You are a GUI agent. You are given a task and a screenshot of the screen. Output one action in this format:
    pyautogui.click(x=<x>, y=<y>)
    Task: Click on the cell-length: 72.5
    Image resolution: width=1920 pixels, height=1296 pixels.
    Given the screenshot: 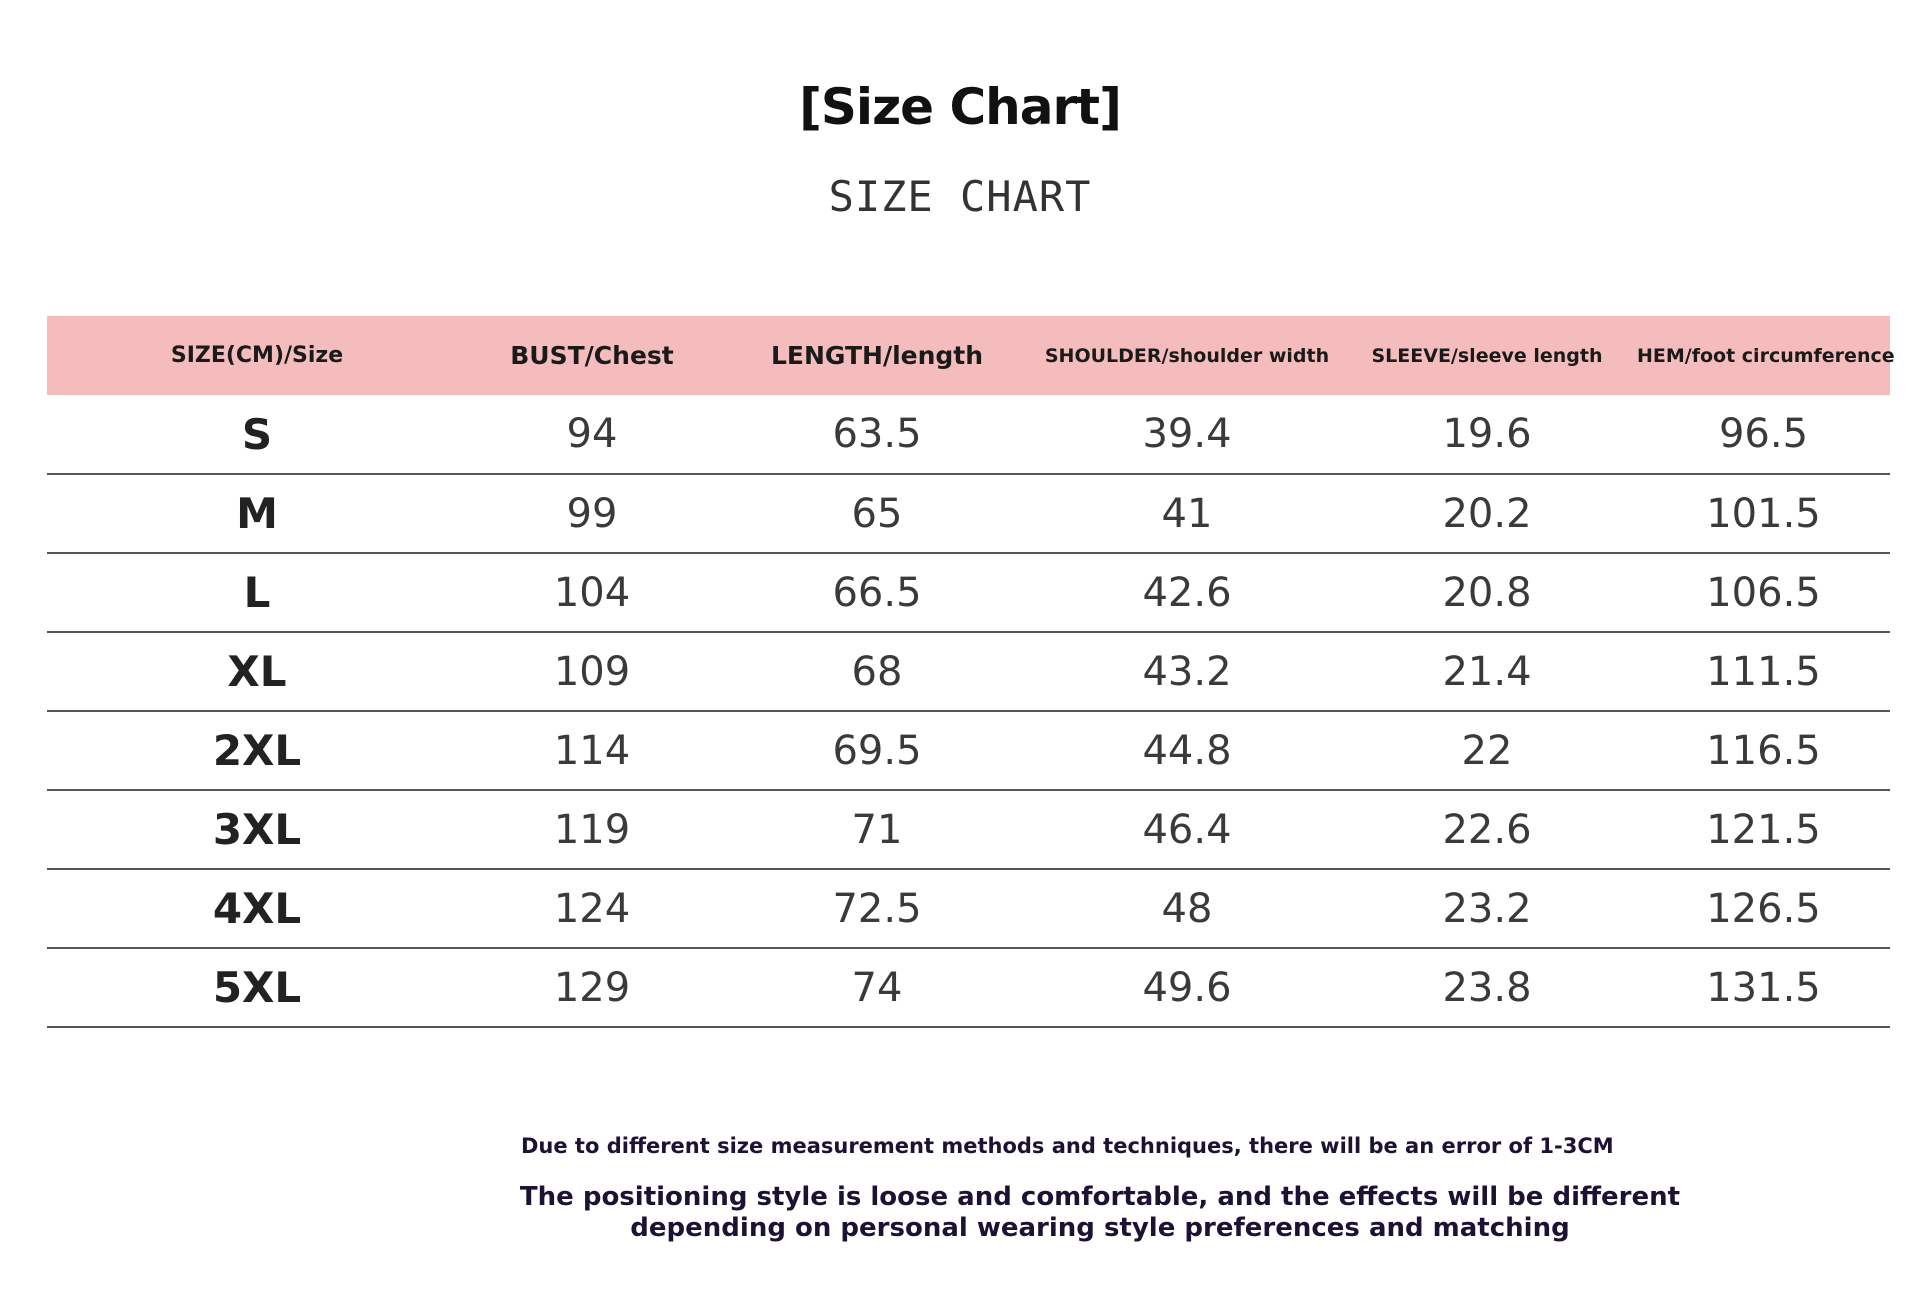 What is the action you would take?
    pyautogui.click(x=877, y=908)
    